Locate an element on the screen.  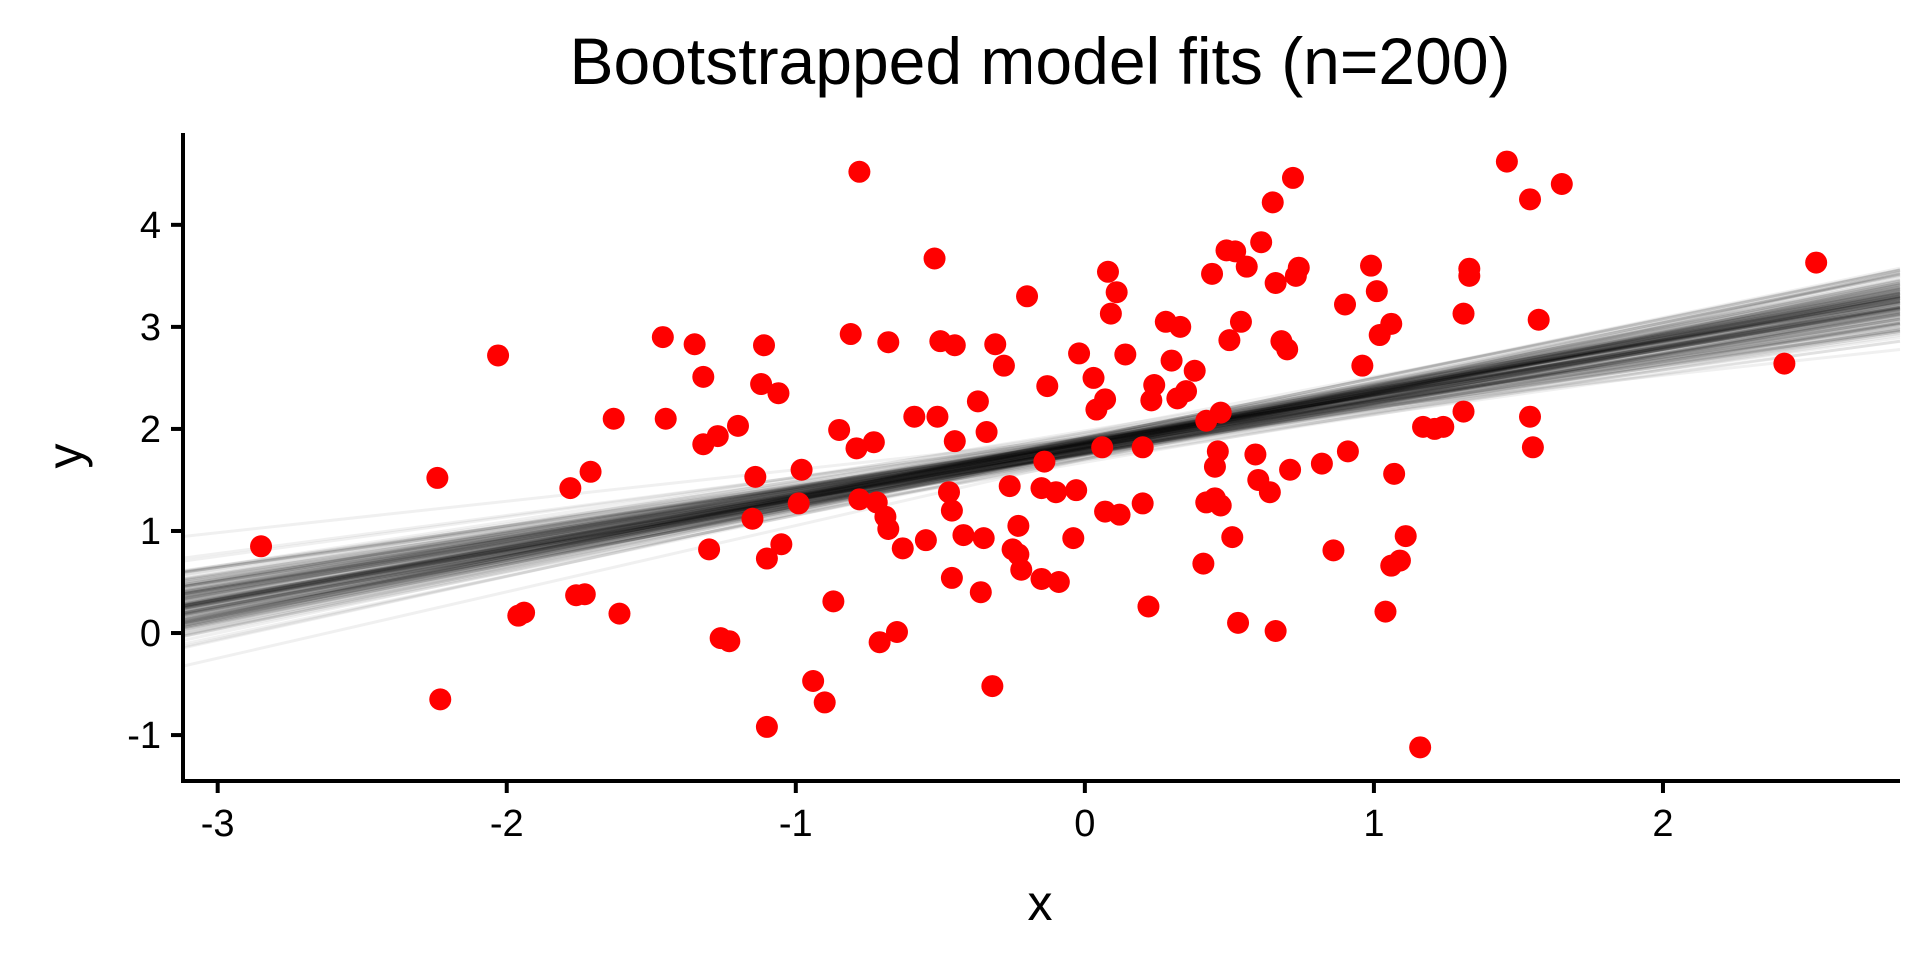
y-tick-label: -1 is located at coordinates (144, 736).